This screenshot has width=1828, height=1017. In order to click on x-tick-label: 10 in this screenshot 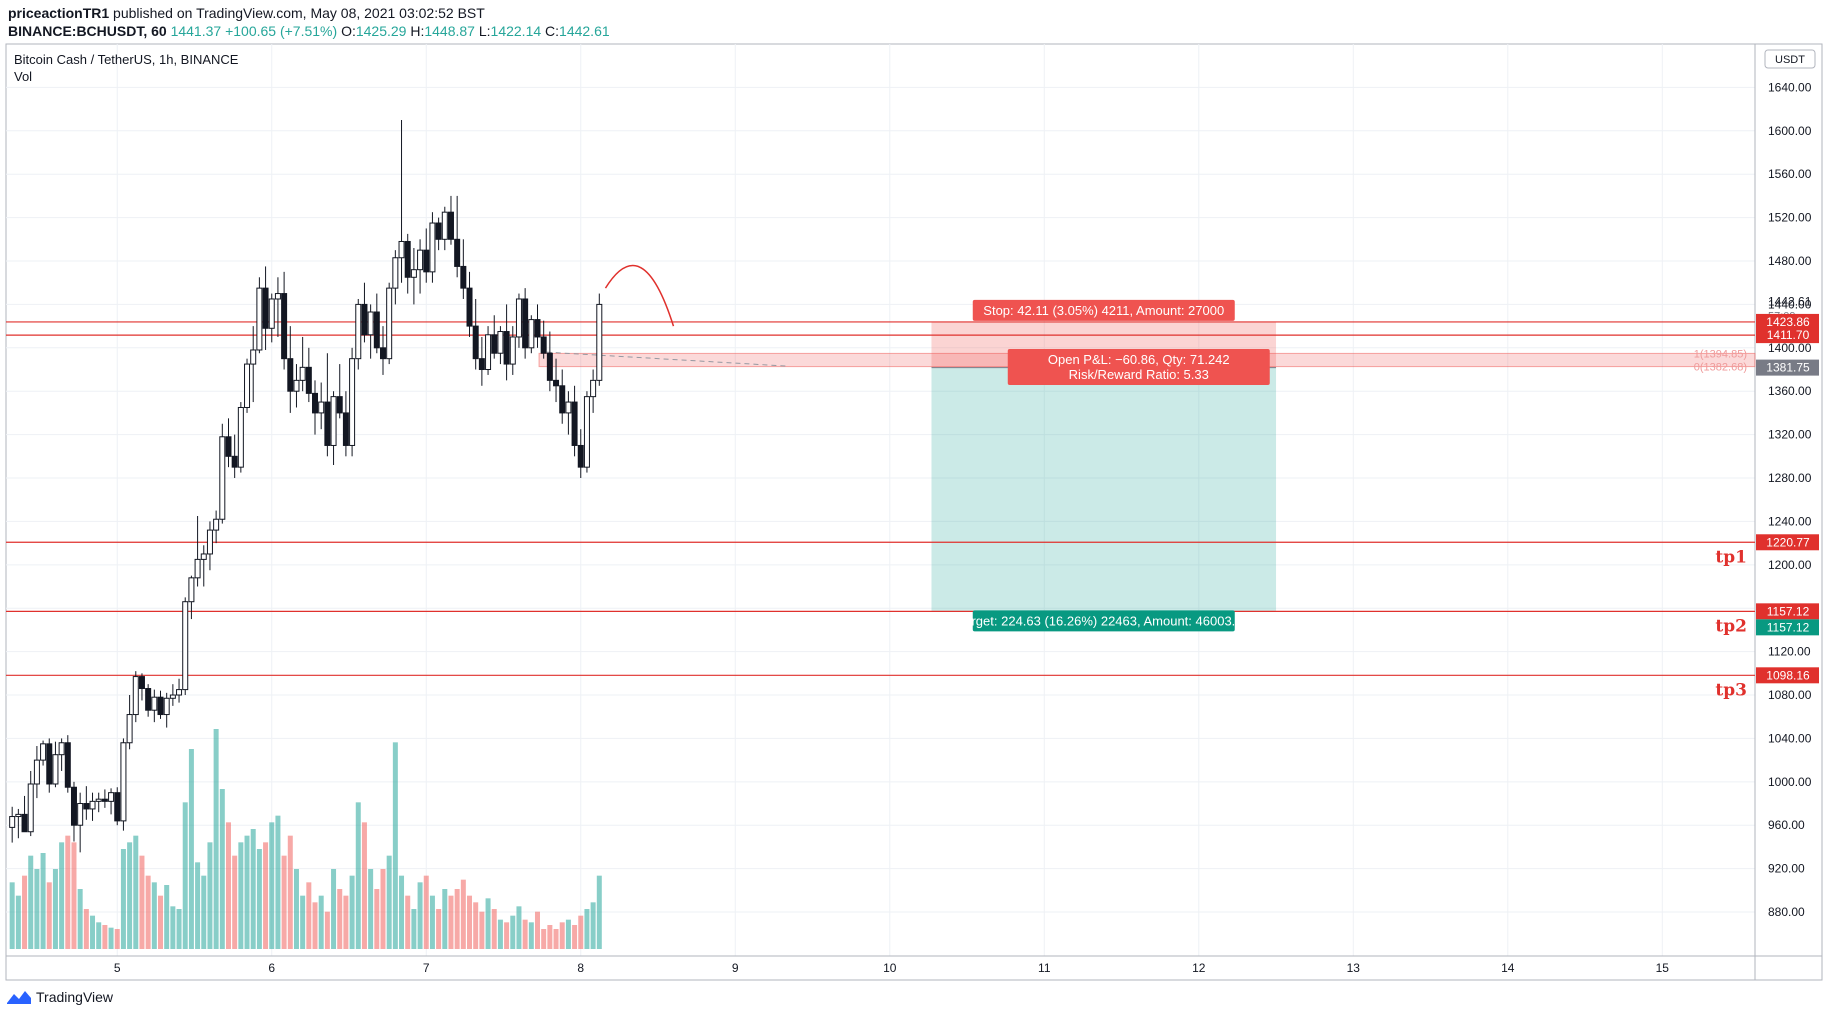, I will do `click(890, 968)`.